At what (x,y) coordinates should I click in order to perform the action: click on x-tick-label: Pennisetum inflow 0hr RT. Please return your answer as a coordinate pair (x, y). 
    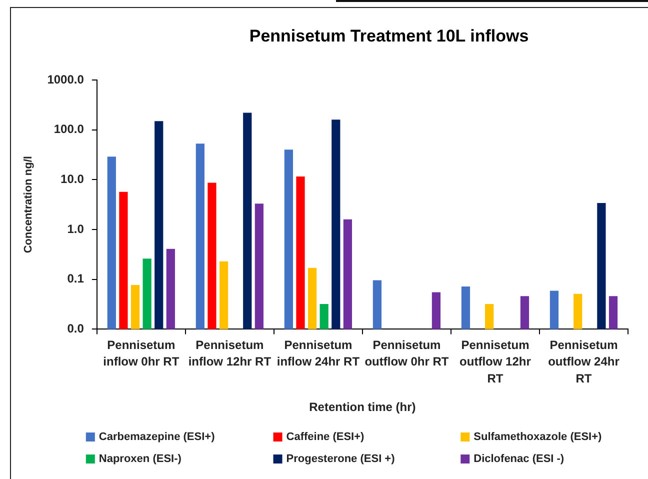
    Looking at the image, I should click on (141, 353).